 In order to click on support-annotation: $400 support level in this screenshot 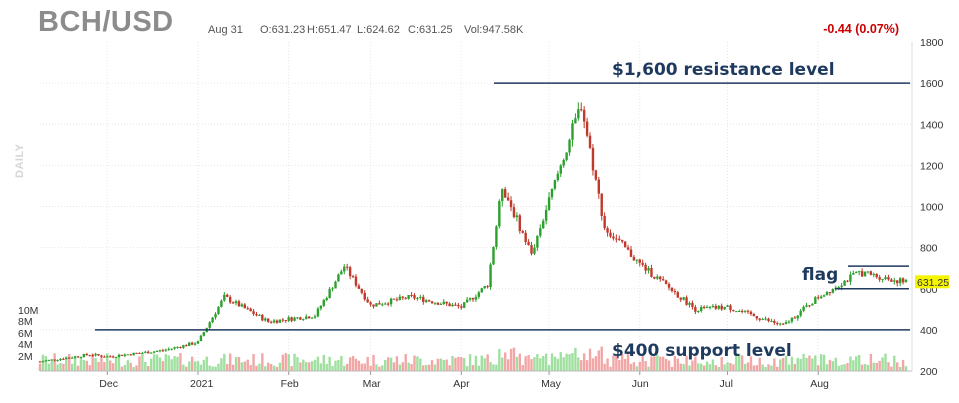, I will do `click(702, 351)`.